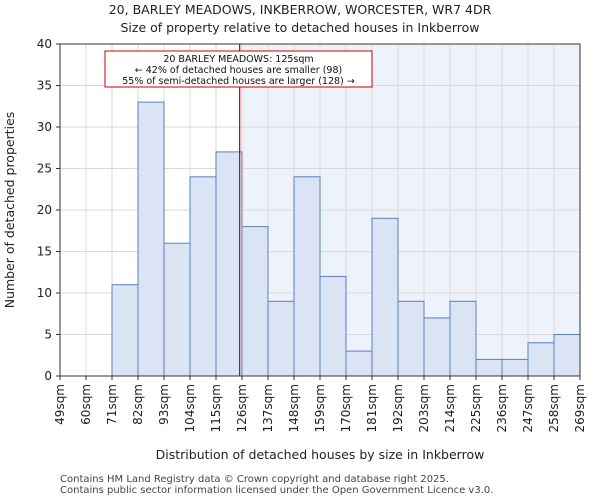 This screenshot has width=600, height=500. I want to click on x-tick-label: 93sqm, so click(164, 404).